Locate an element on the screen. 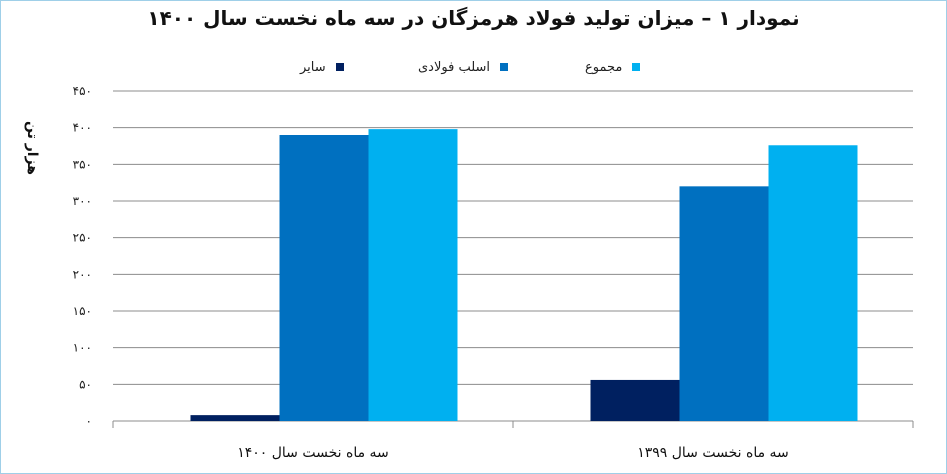 The height and width of the screenshot is (474, 947). legend-label-total: مجموع is located at coordinates (604, 67).